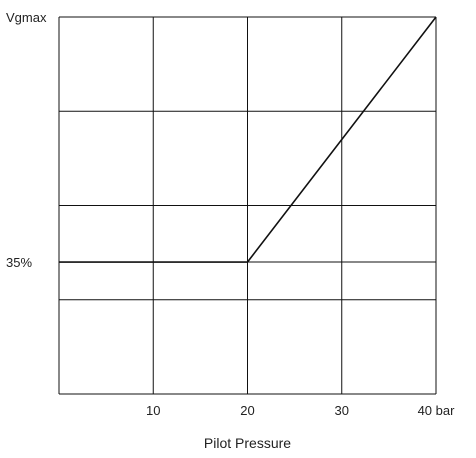  Describe the element at coordinates (19, 262) in the screenshot. I see `y-tick-label-0: 35%` at that location.